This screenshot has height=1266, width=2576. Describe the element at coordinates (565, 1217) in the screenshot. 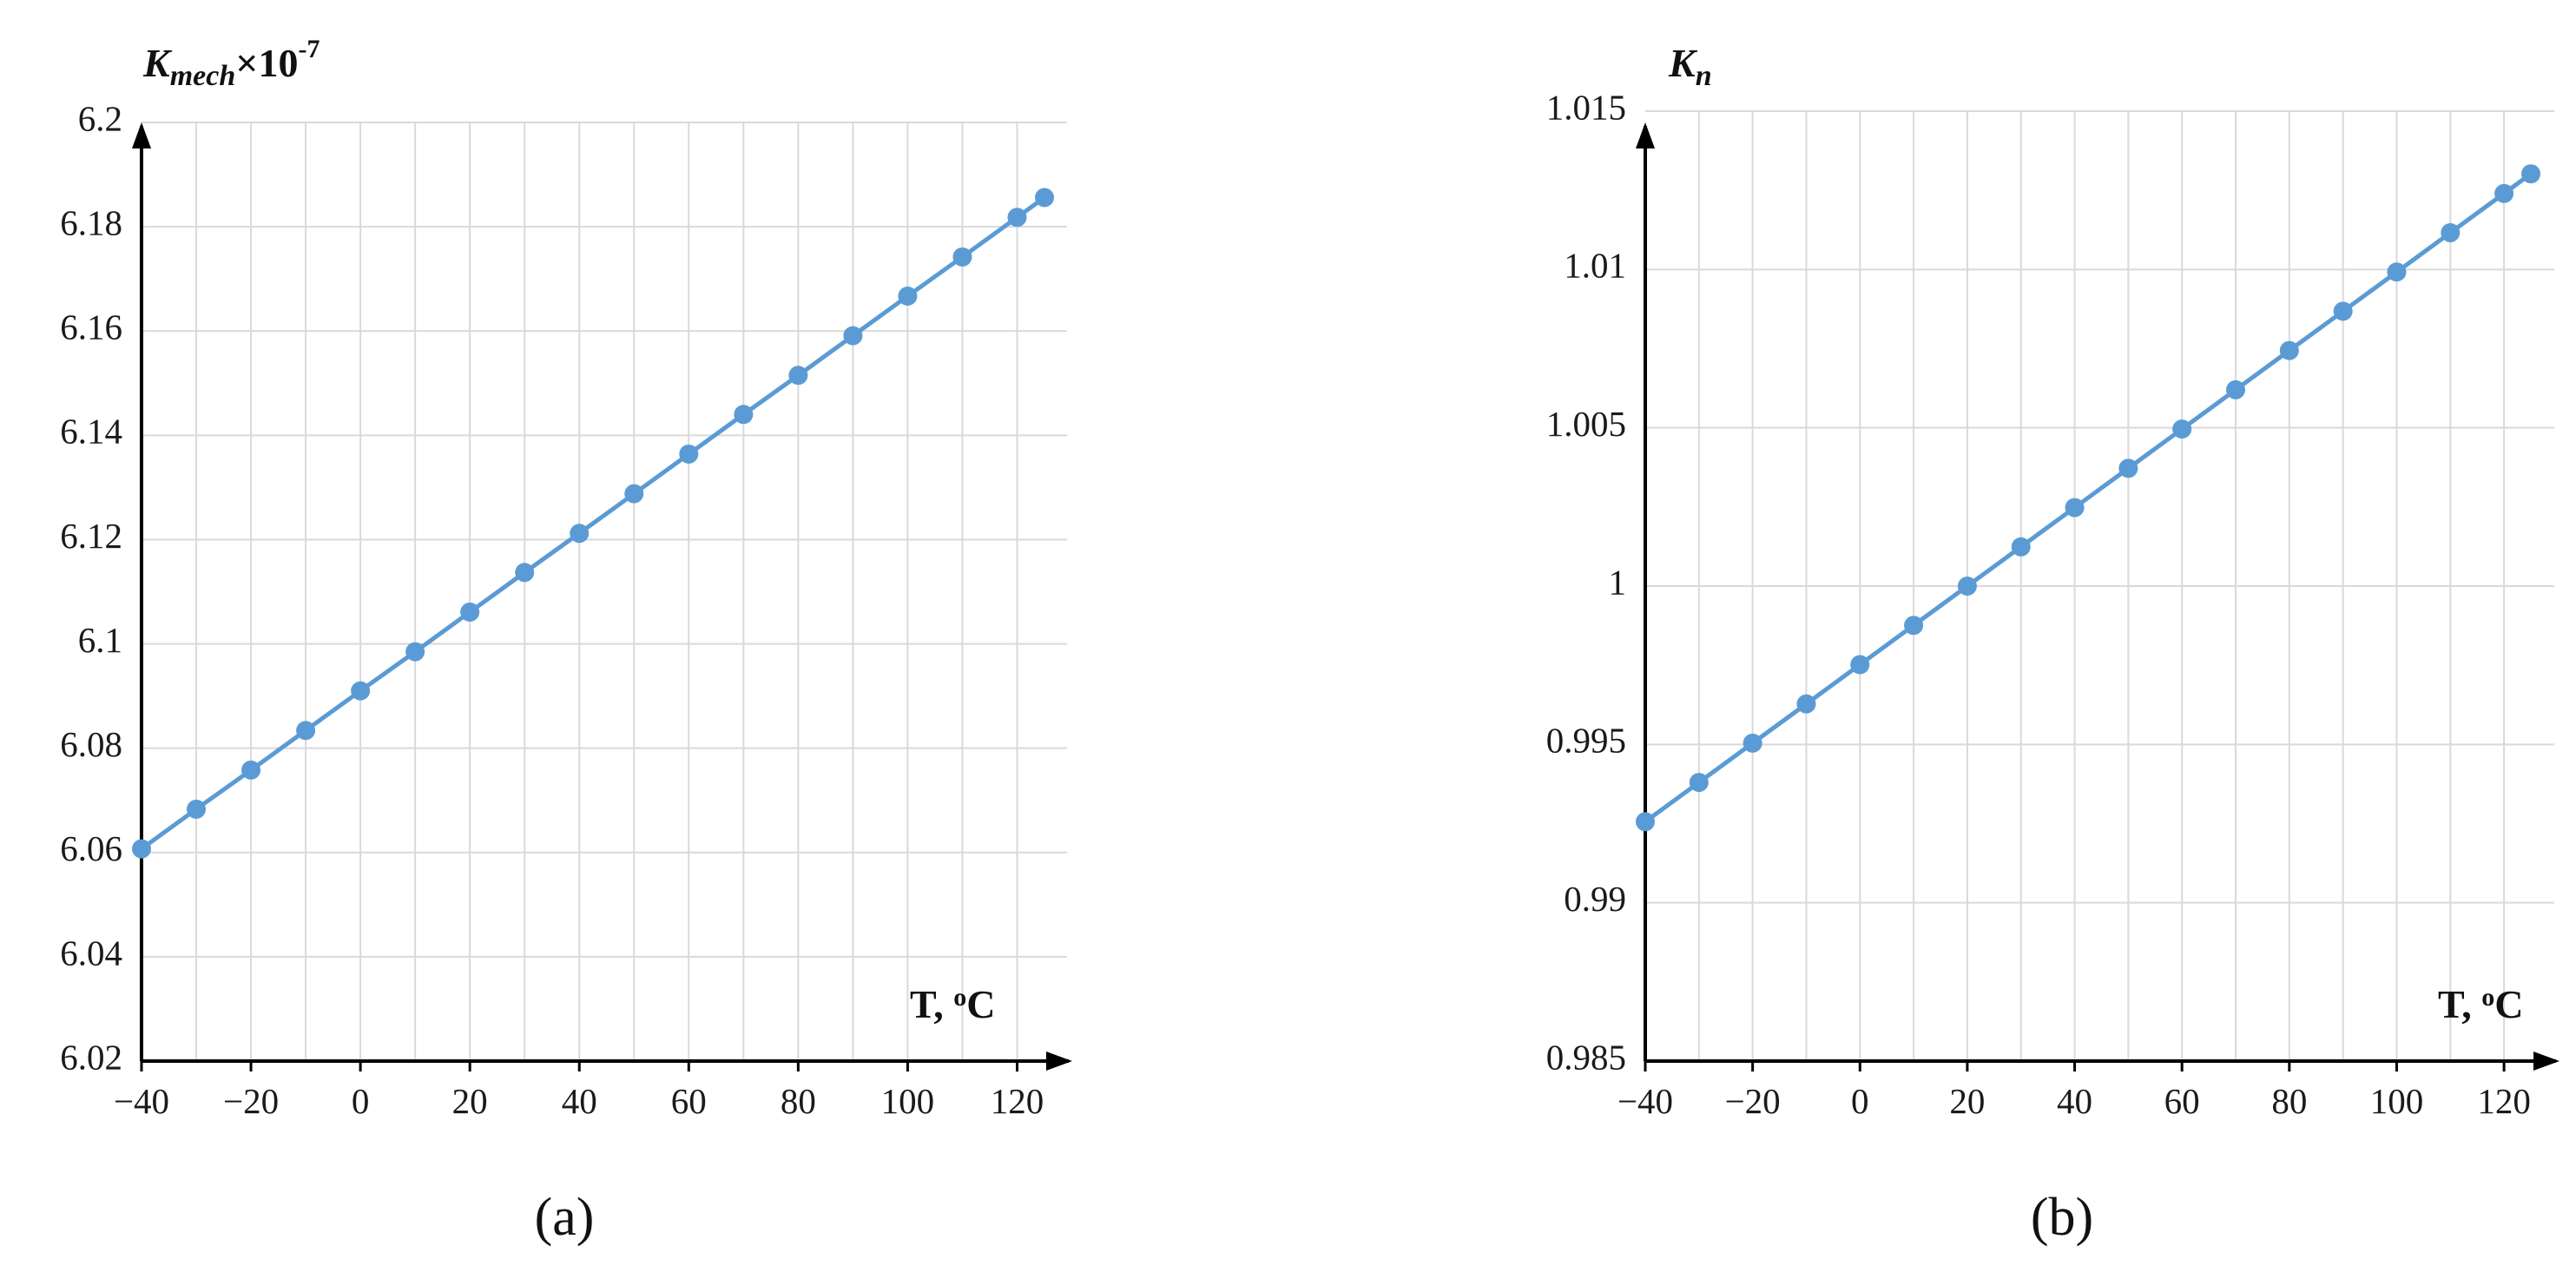

I see `panel-label: (a)` at that location.